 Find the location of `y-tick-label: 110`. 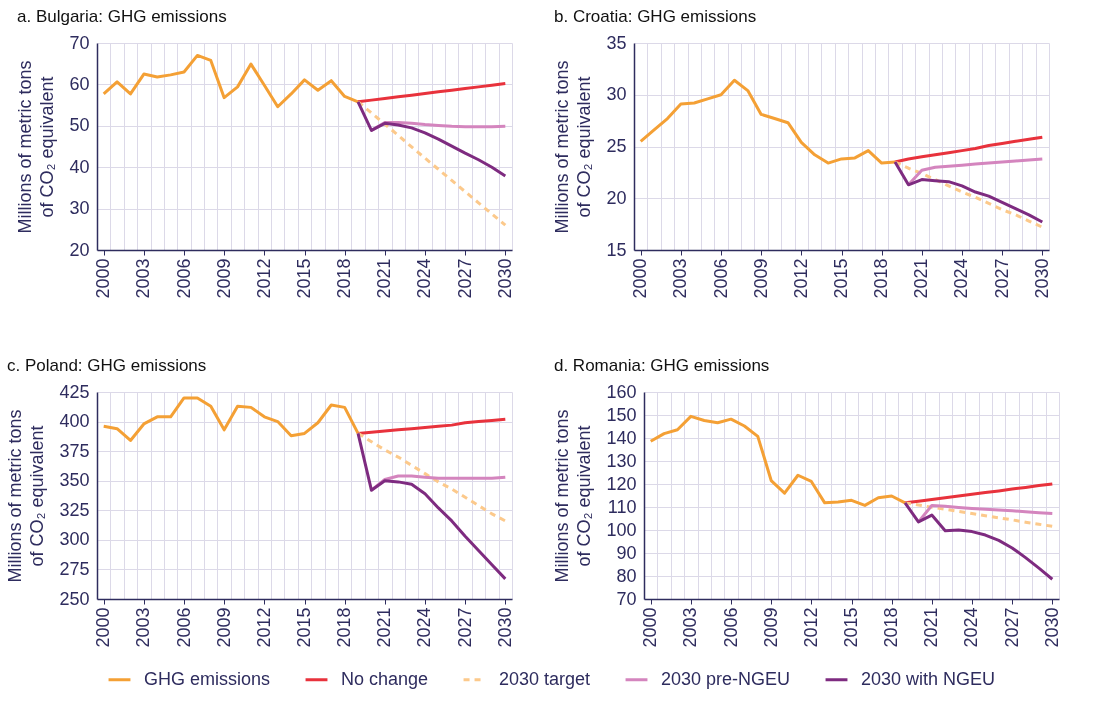

y-tick-label: 110 is located at coordinates (622, 506).